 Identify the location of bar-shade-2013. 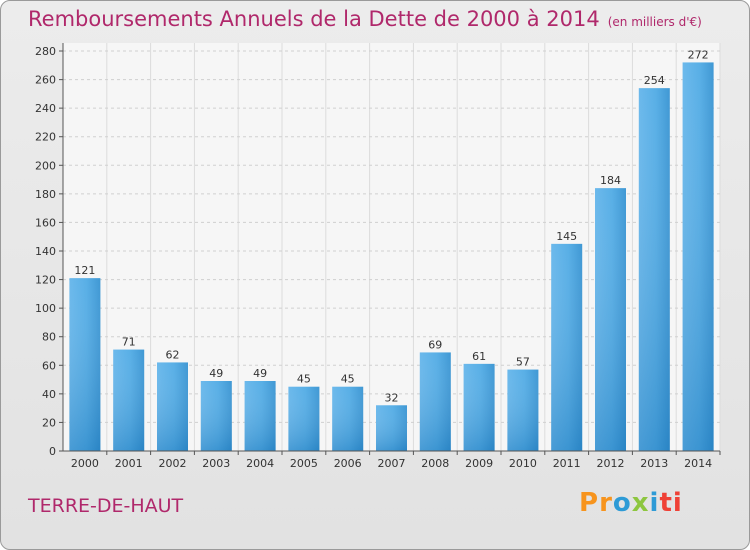
(654, 270).